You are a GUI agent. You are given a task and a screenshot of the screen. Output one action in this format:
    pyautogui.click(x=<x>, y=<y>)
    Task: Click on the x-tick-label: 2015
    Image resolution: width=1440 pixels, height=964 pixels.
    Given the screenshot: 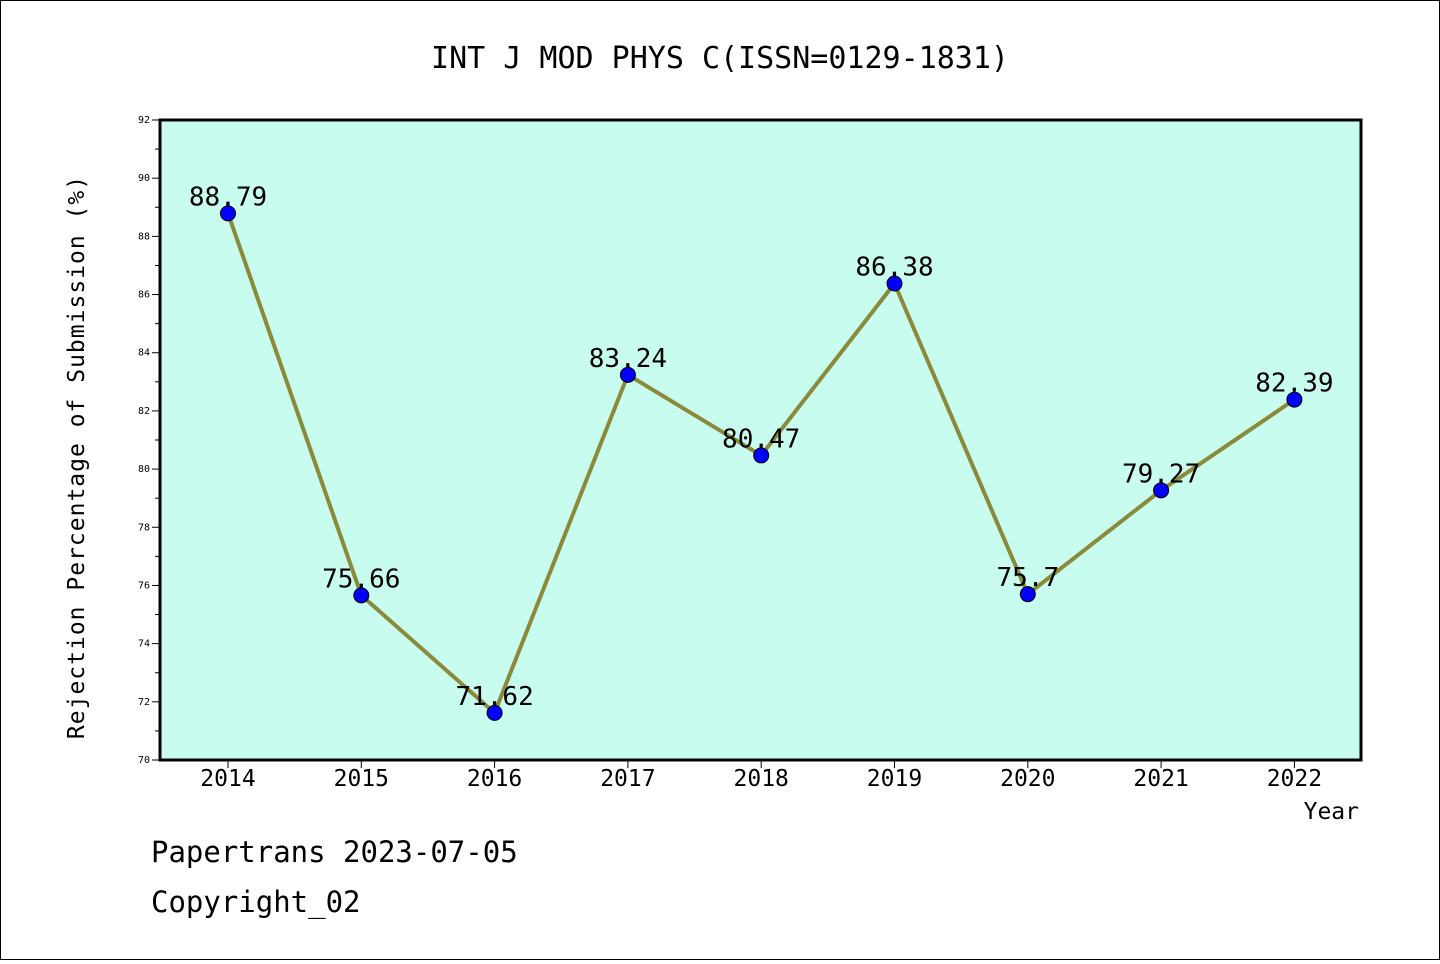 What is the action you would take?
    pyautogui.click(x=361, y=779)
    